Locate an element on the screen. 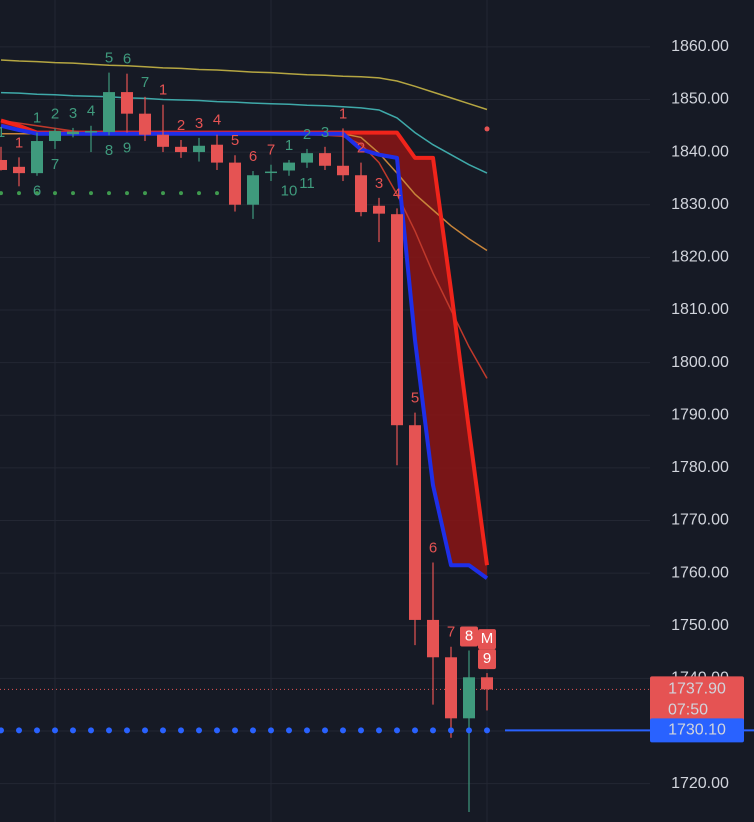  y-tick-label: 1750.00 is located at coordinates (700, 625).